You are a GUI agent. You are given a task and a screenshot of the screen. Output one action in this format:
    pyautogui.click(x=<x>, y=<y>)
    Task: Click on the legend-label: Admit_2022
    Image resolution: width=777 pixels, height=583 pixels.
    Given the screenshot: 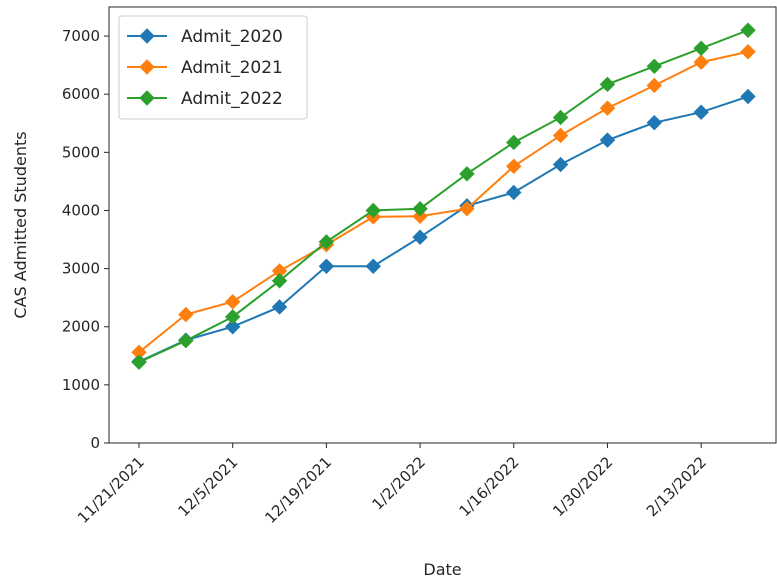 What is the action you would take?
    pyautogui.click(x=232, y=99)
    